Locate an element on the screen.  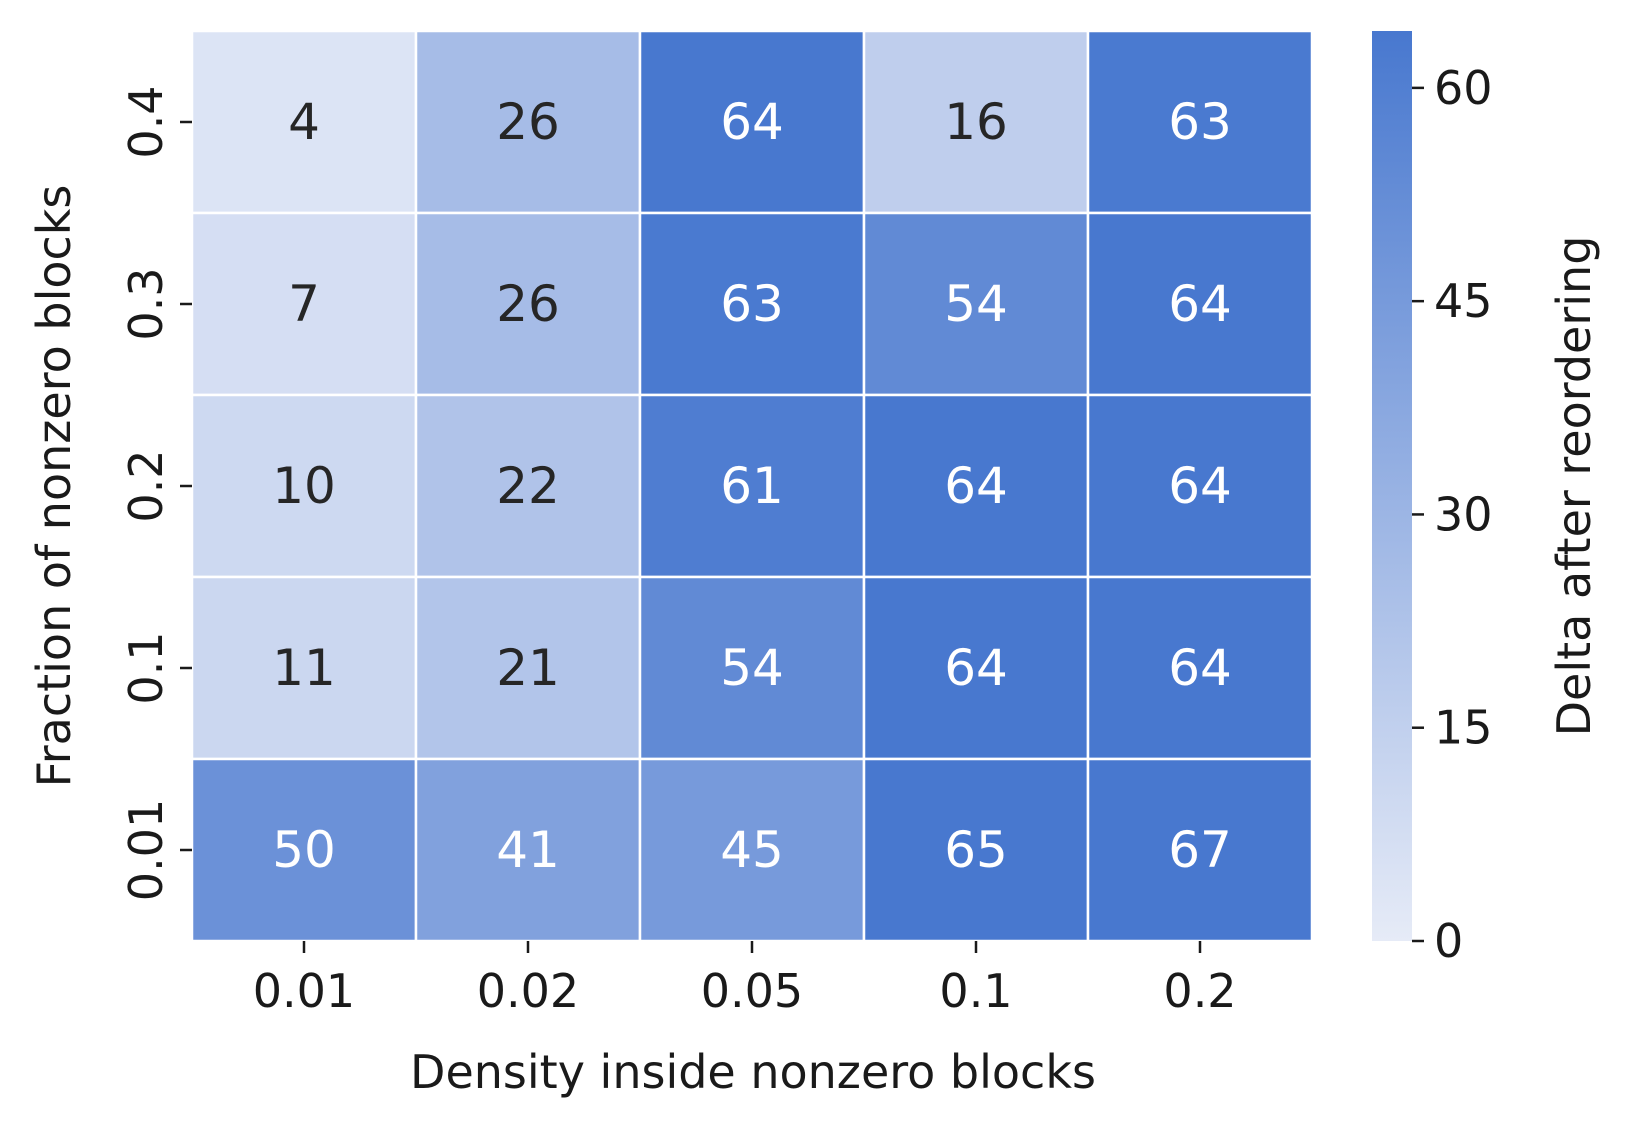
colorbar-tick-label: 45 is located at coordinates (1463, 301).